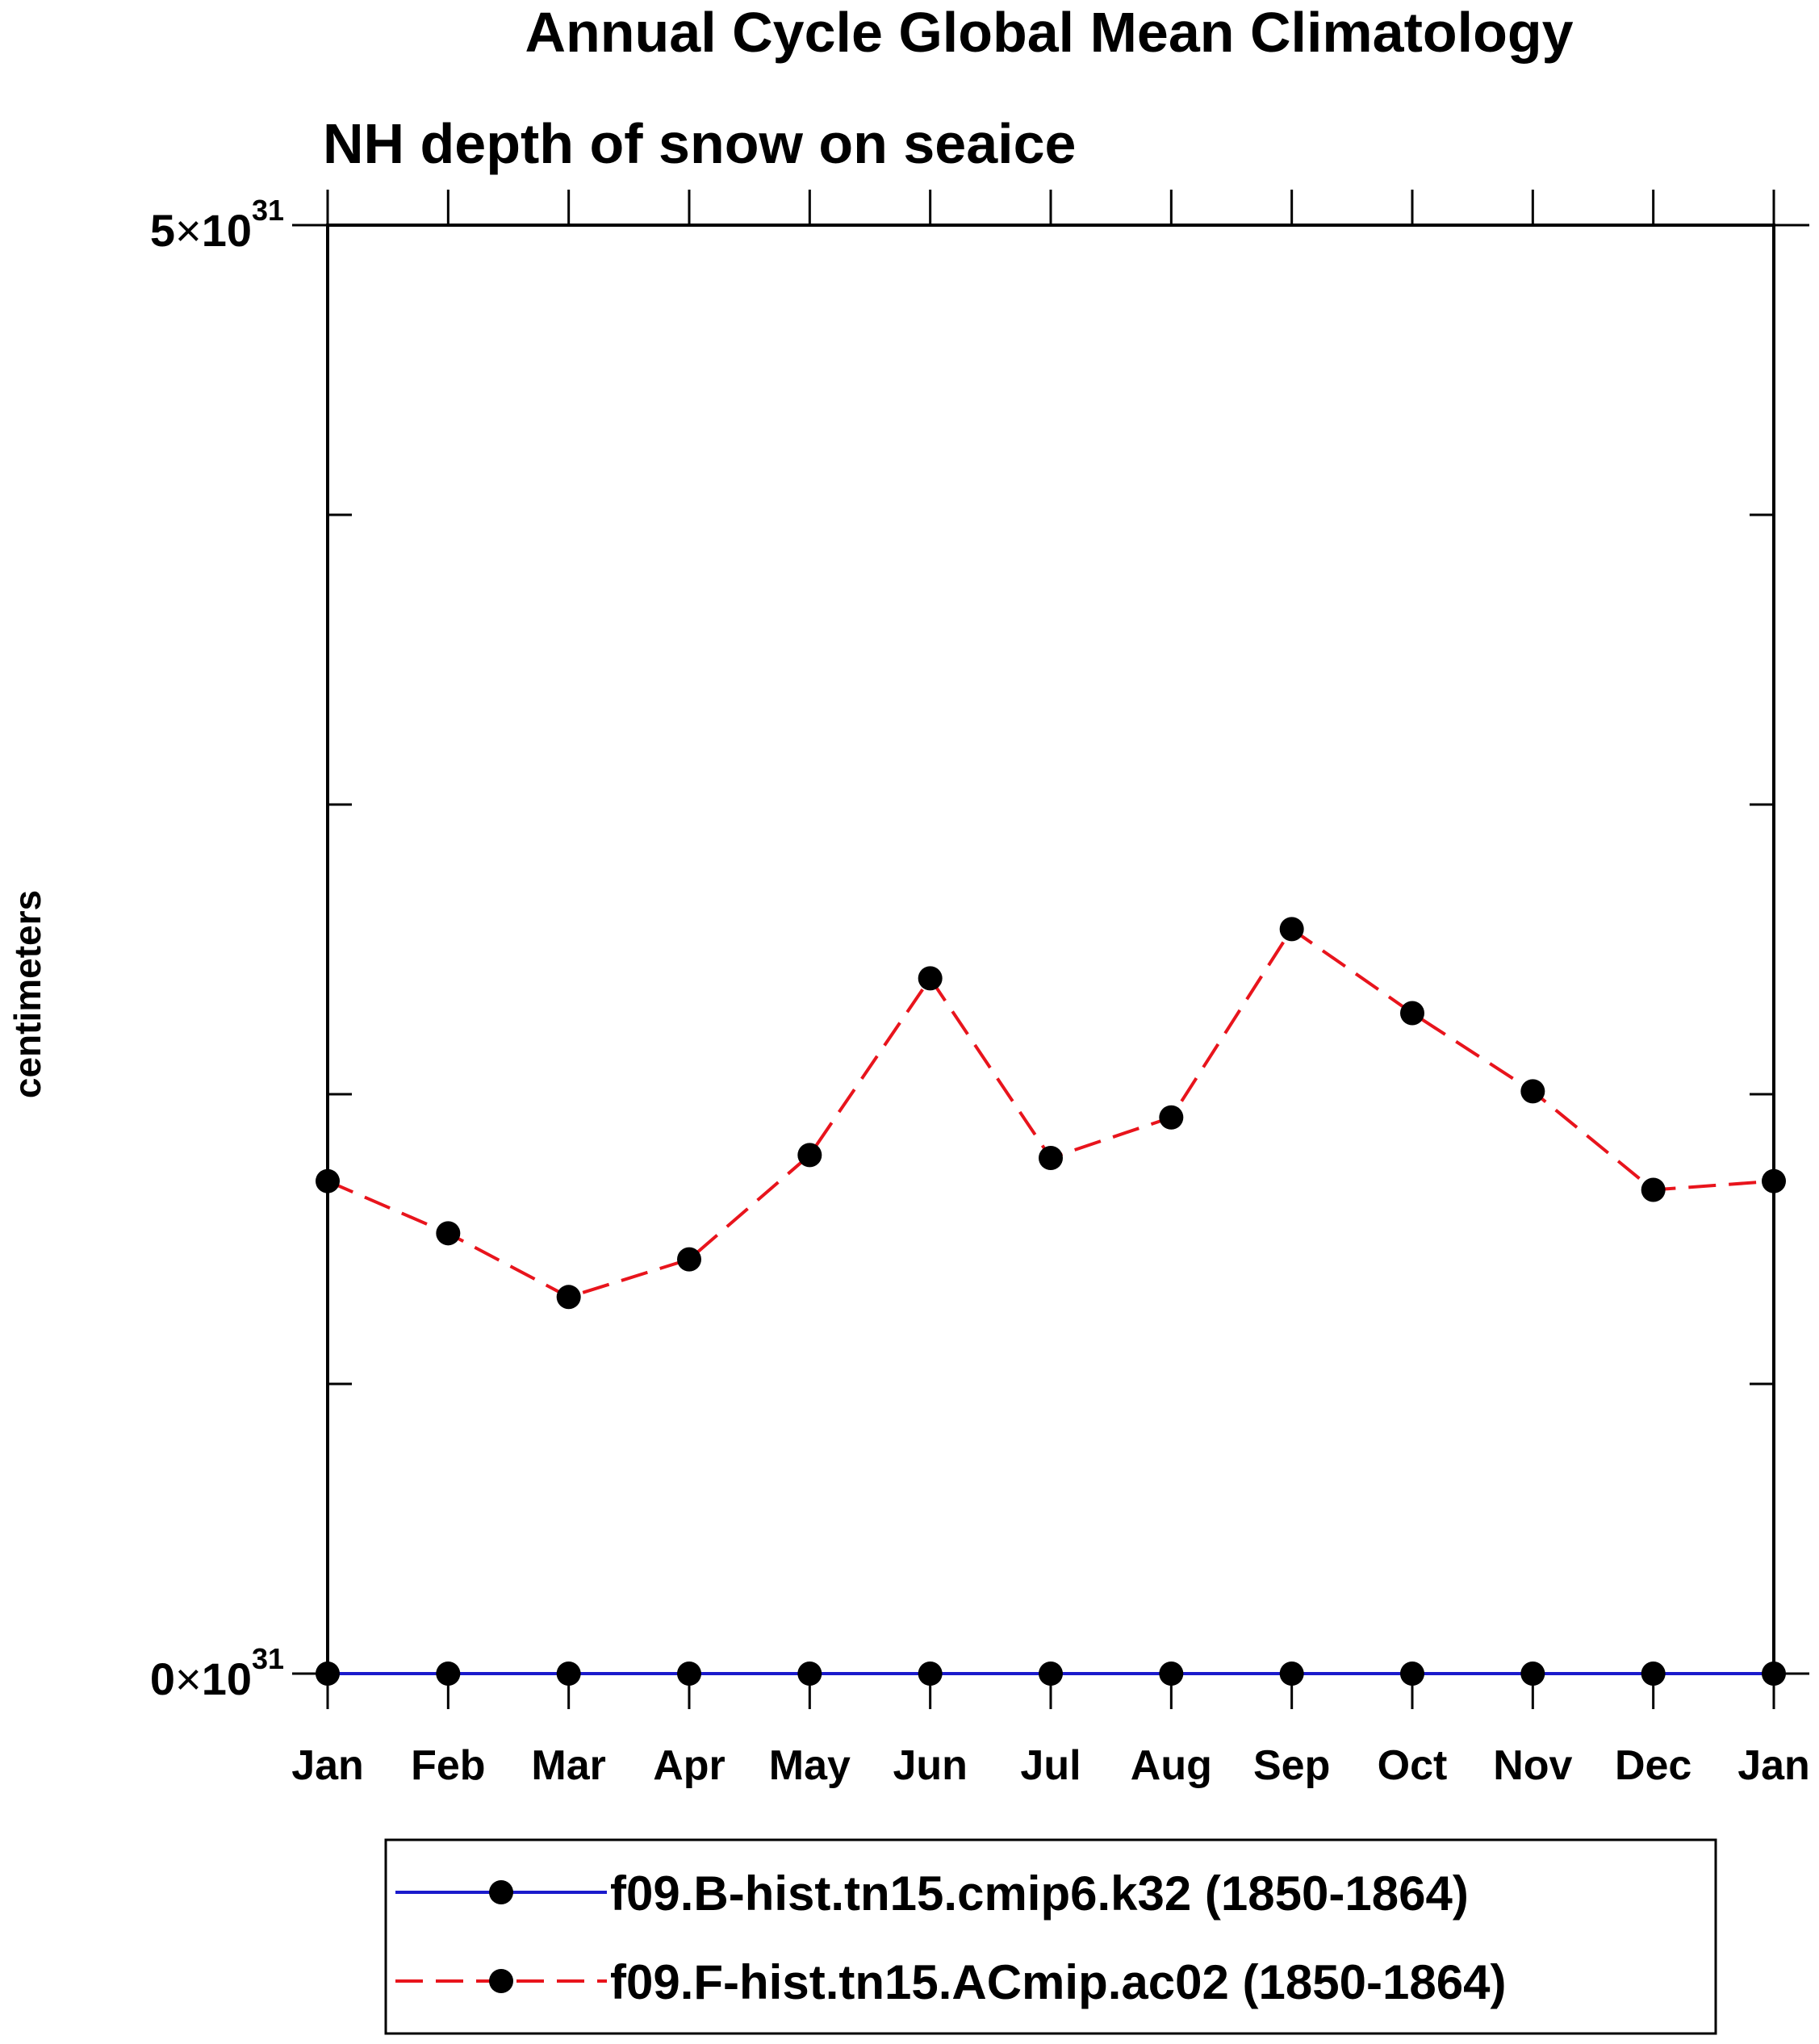  I want to click on chart-title: Annual Cycle Global Mean Climatology, so click(1049, 32).